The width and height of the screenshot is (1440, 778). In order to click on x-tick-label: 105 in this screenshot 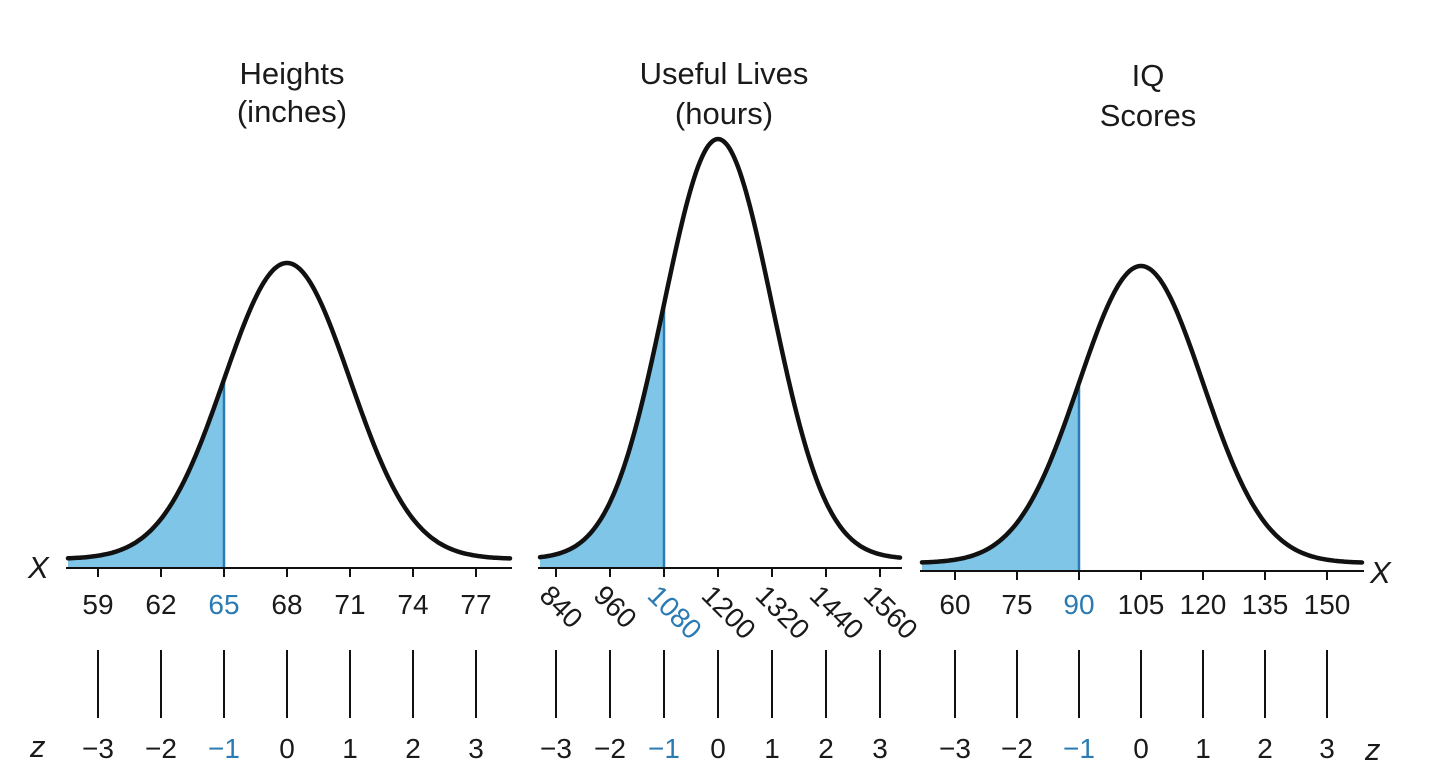, I will do `click(1141, 604)`.